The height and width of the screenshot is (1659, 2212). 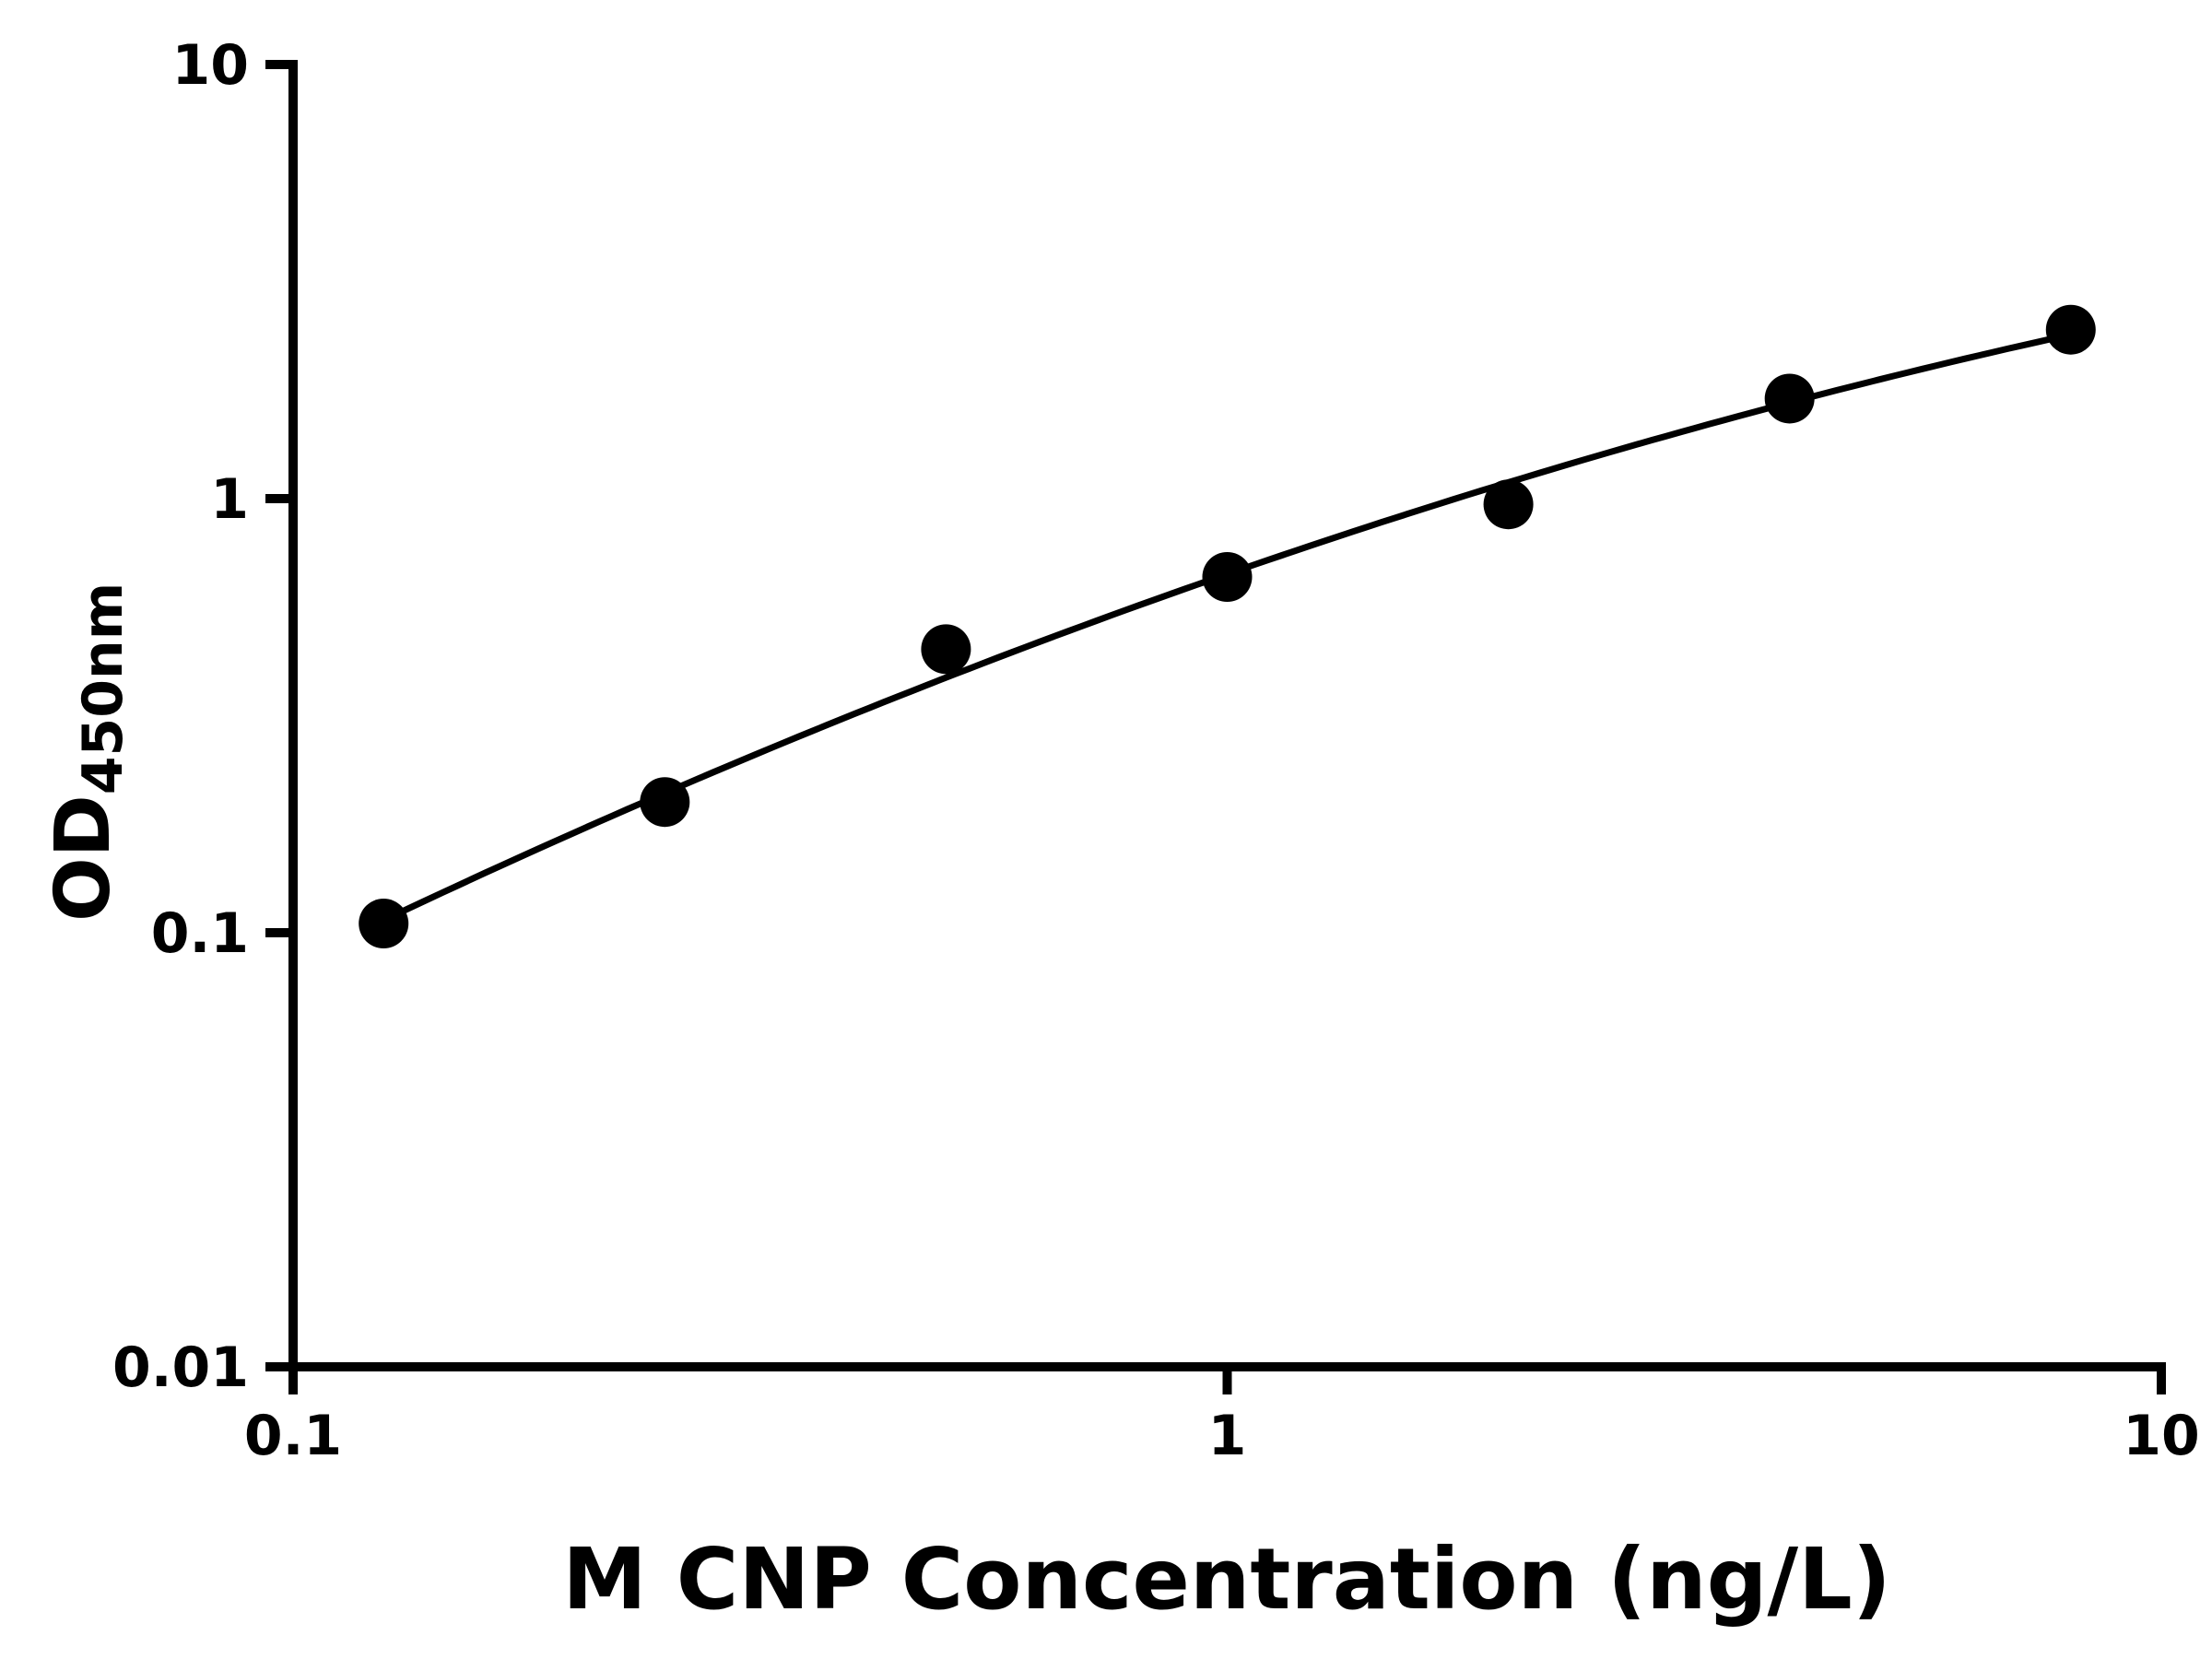 I want to click on x-tick-label: 1, so click(x=1227, y=1436).